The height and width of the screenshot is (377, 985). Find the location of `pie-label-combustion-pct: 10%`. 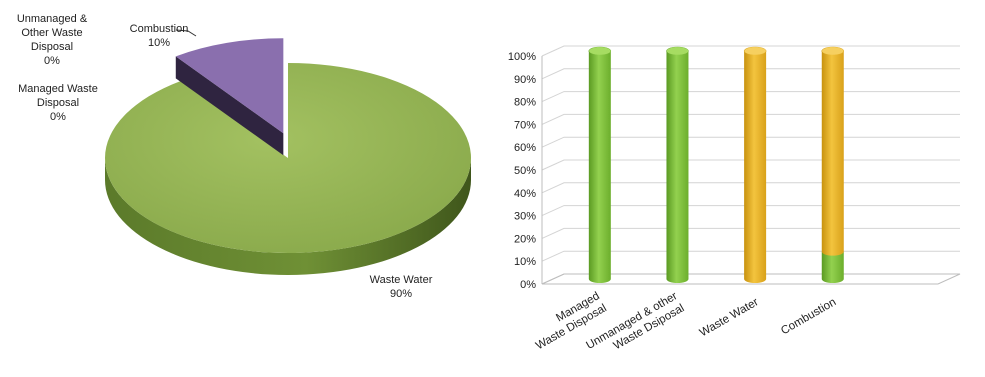

pie-label-combustion-pct: 10% is located at coordinates (159, 43).